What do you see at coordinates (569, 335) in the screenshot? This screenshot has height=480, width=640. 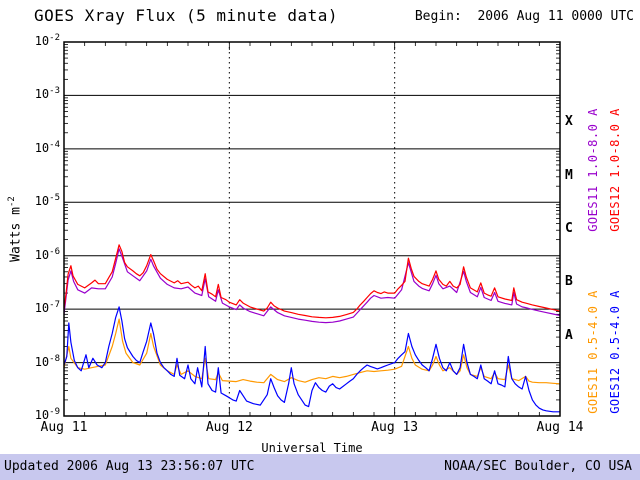 I see `flare-class-label-a: A` at bounding box center [569, 335].